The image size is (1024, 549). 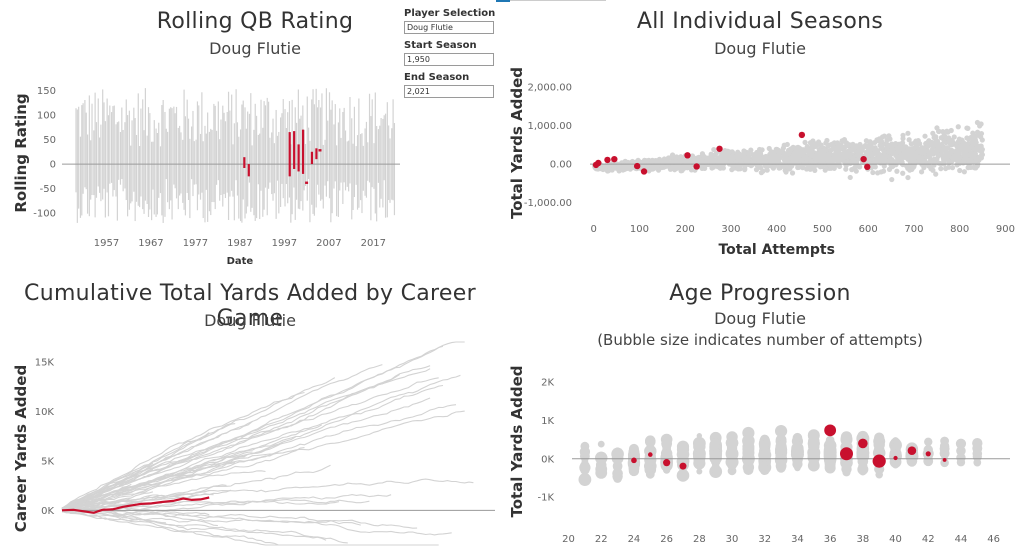 I want to click on age-background-bubbles, so click(x=780, y=455).